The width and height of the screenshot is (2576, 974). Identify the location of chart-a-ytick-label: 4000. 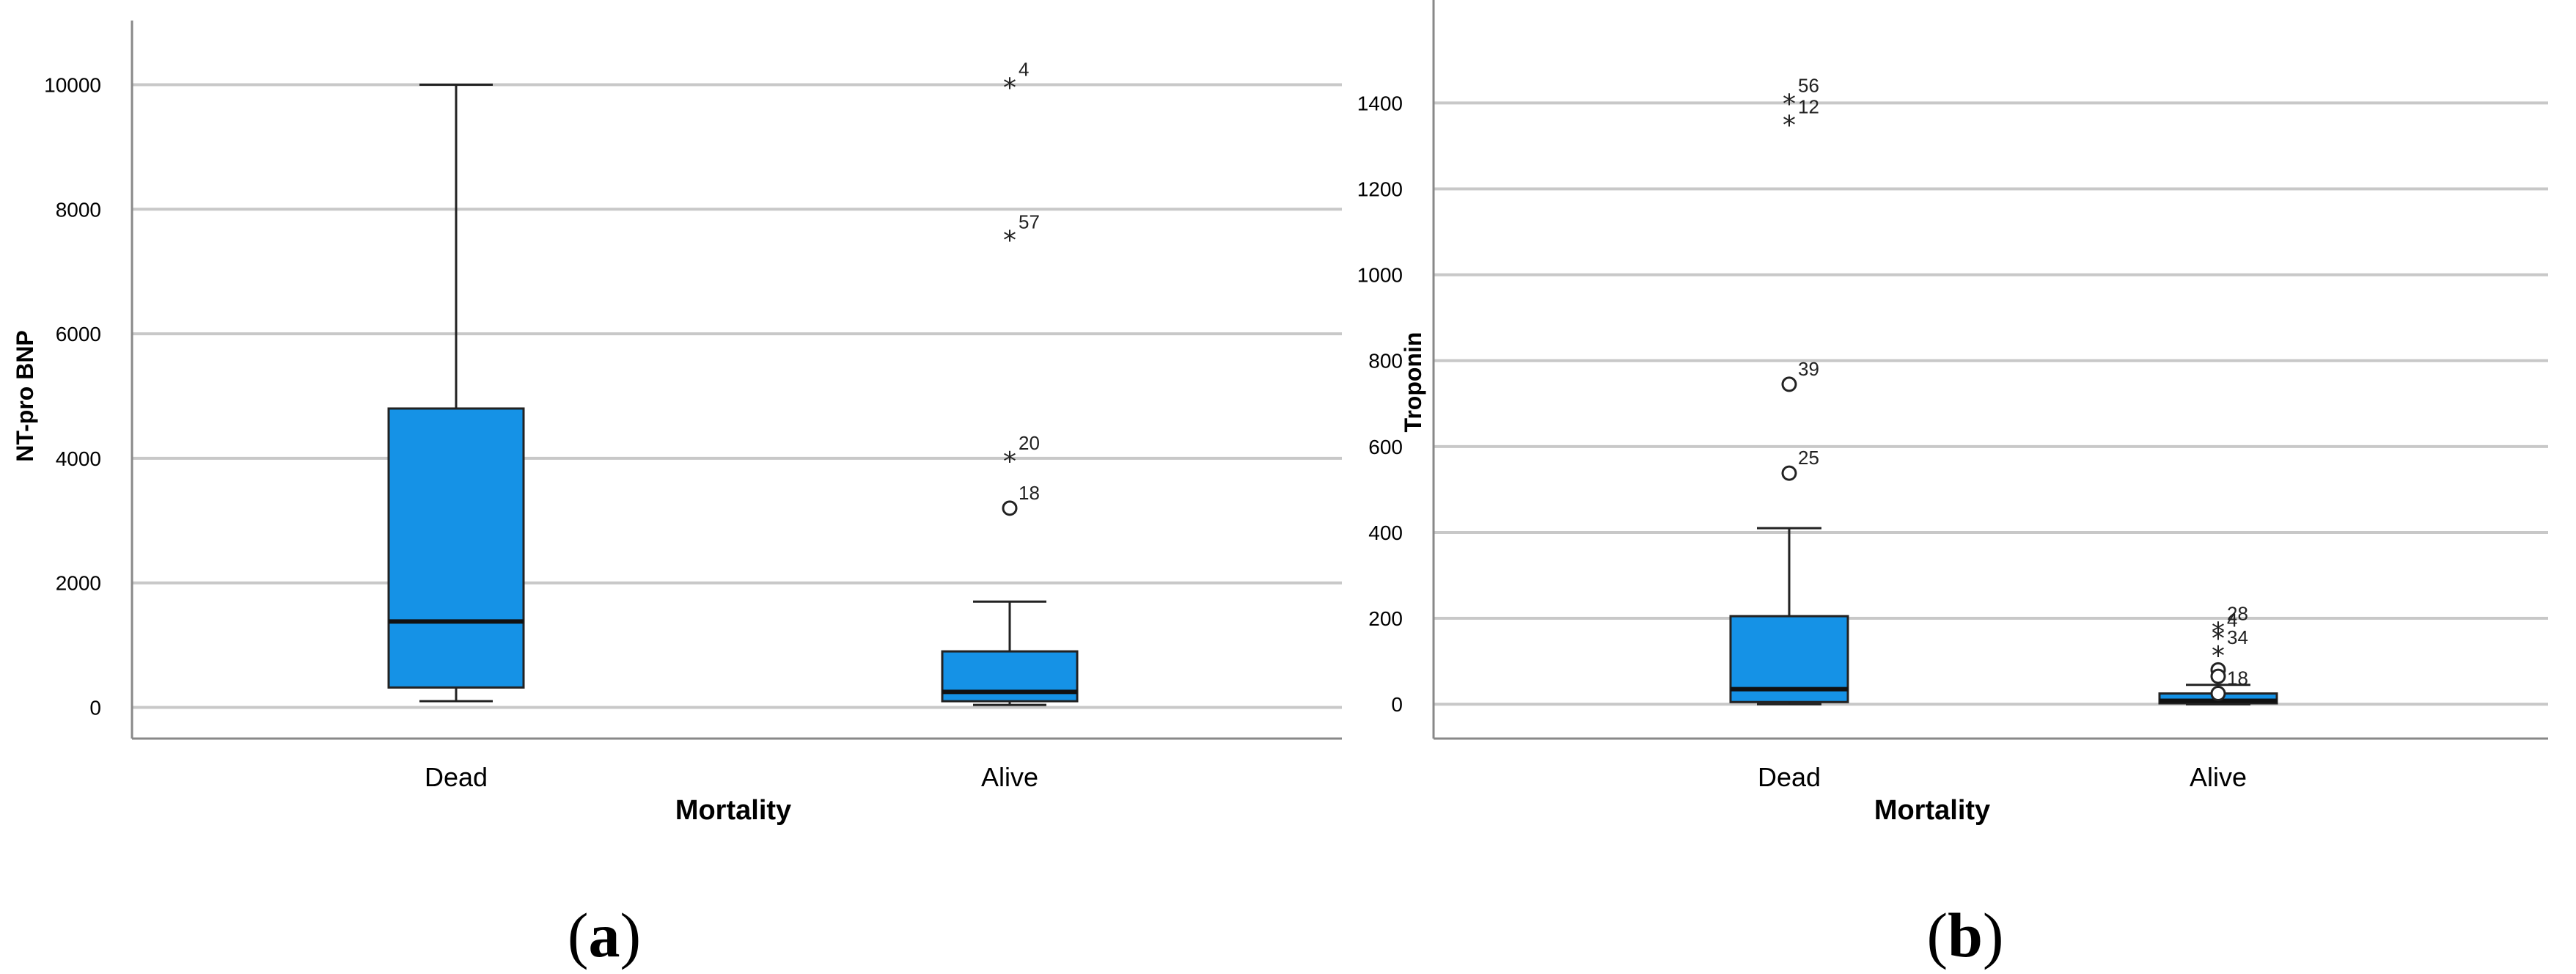
(79, 458).